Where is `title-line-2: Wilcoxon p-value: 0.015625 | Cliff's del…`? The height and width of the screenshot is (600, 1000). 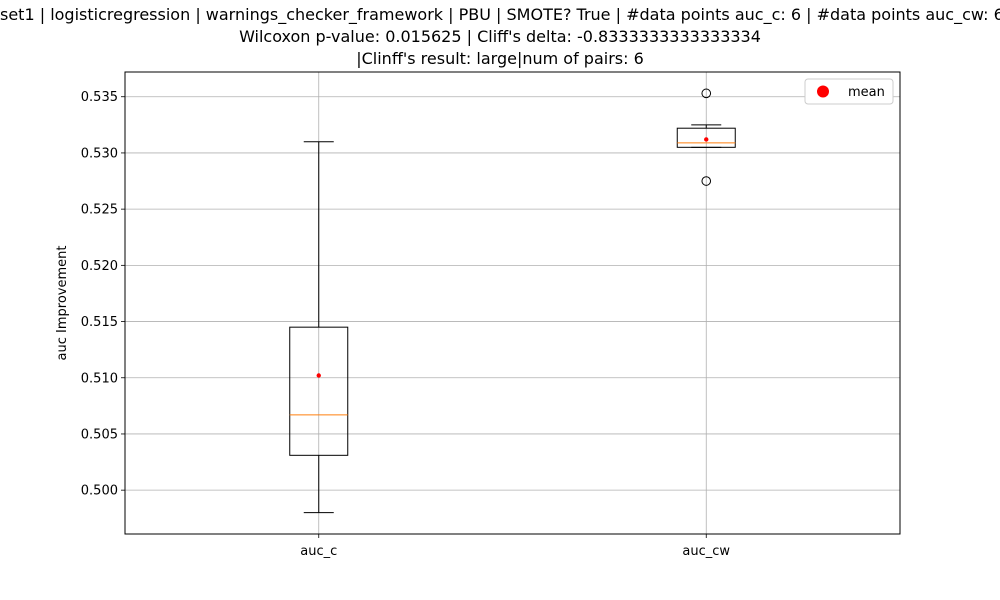
title-line-2: Wilcoxon p-value: 0.015625 | Cliff's del… is located at coordinates (500, 36).